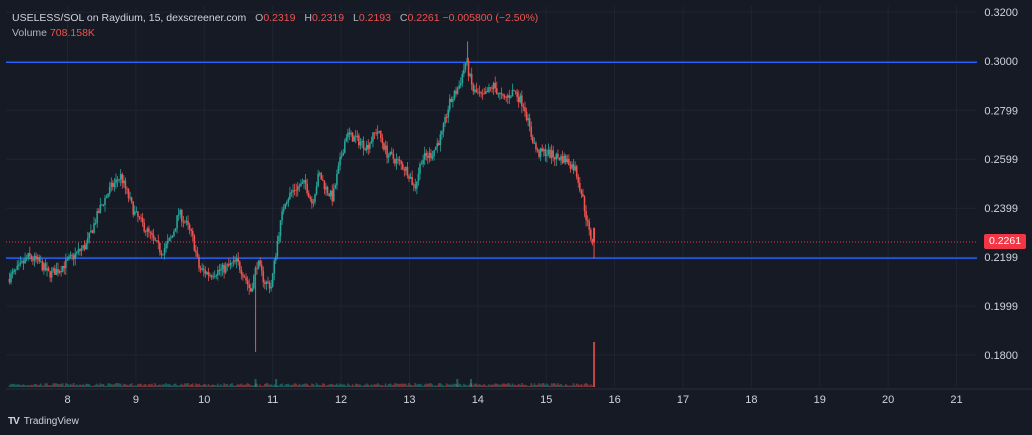  I want to click on x-tick-label: 19, so click(820, 400).